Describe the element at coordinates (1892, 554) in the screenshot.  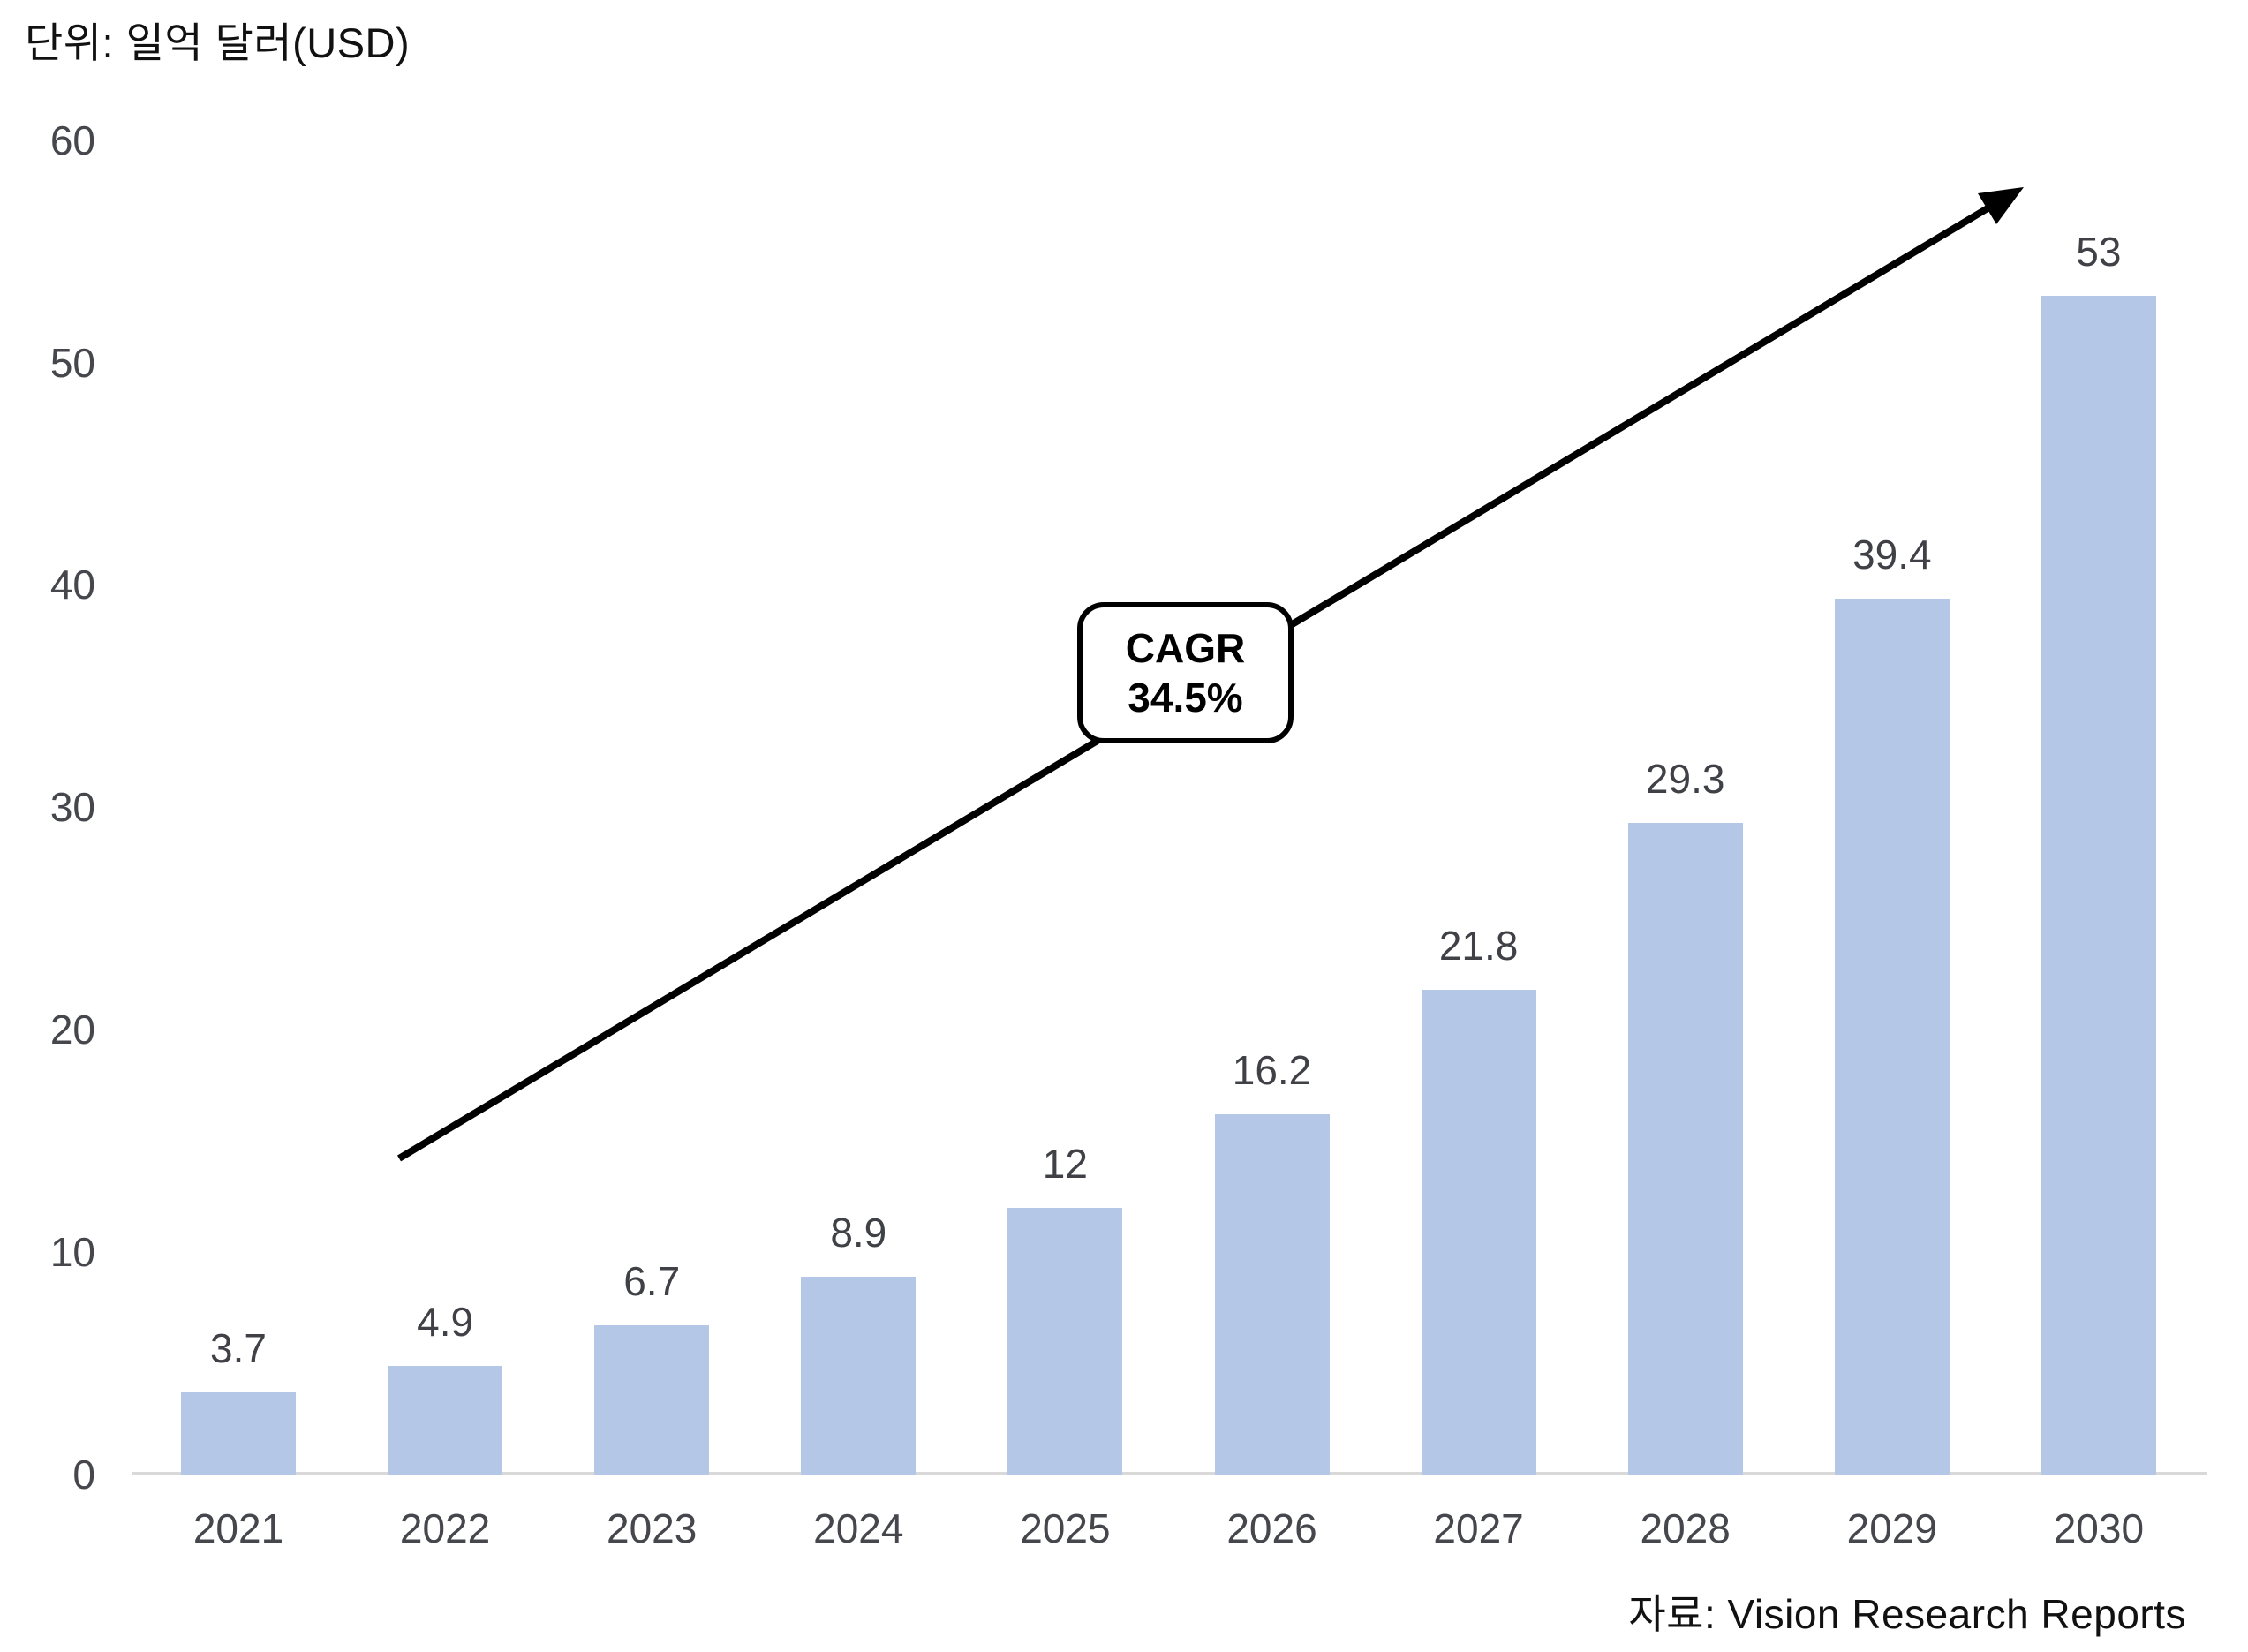
I see `value-label-2029: 39.4` at that location.